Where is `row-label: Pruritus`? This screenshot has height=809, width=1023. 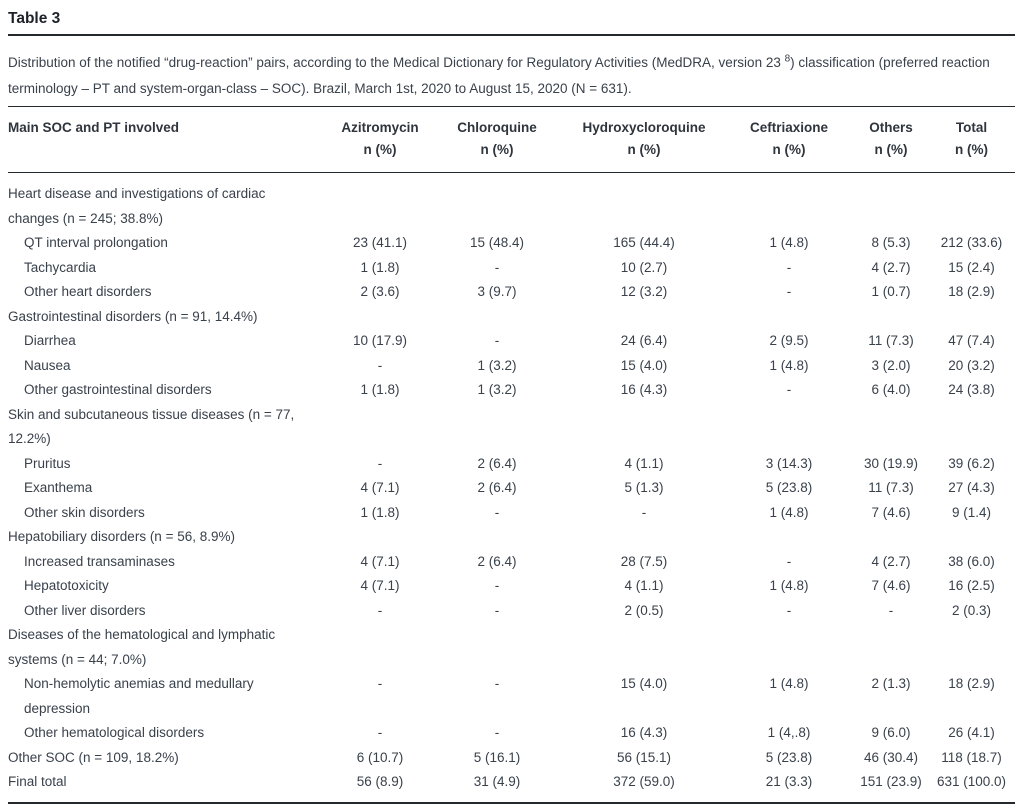
row-label: Pruritus is located at coordinates (47, 463).